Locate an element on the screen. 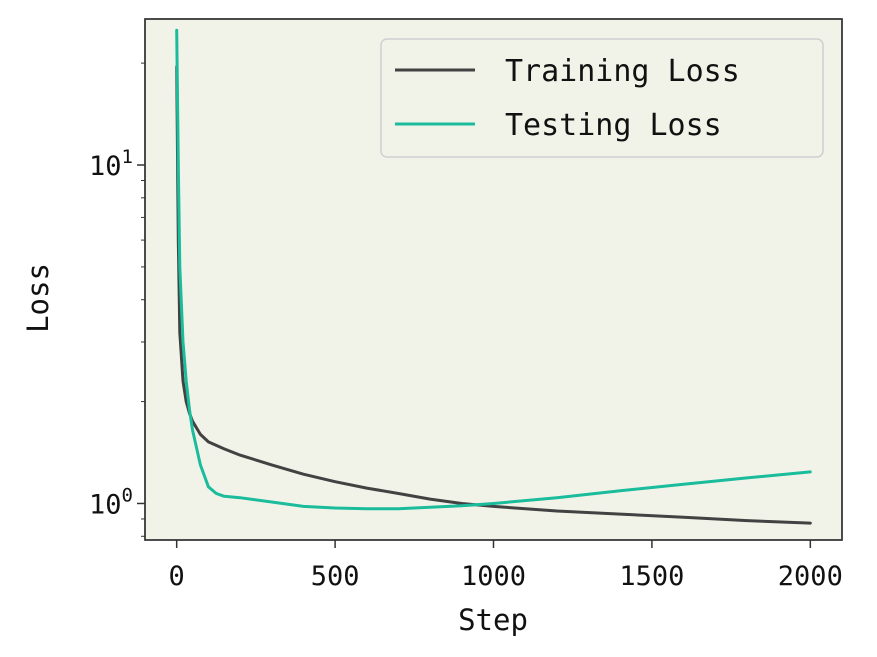  x-tick-label: 2000 is located at coordinates (810, 576).